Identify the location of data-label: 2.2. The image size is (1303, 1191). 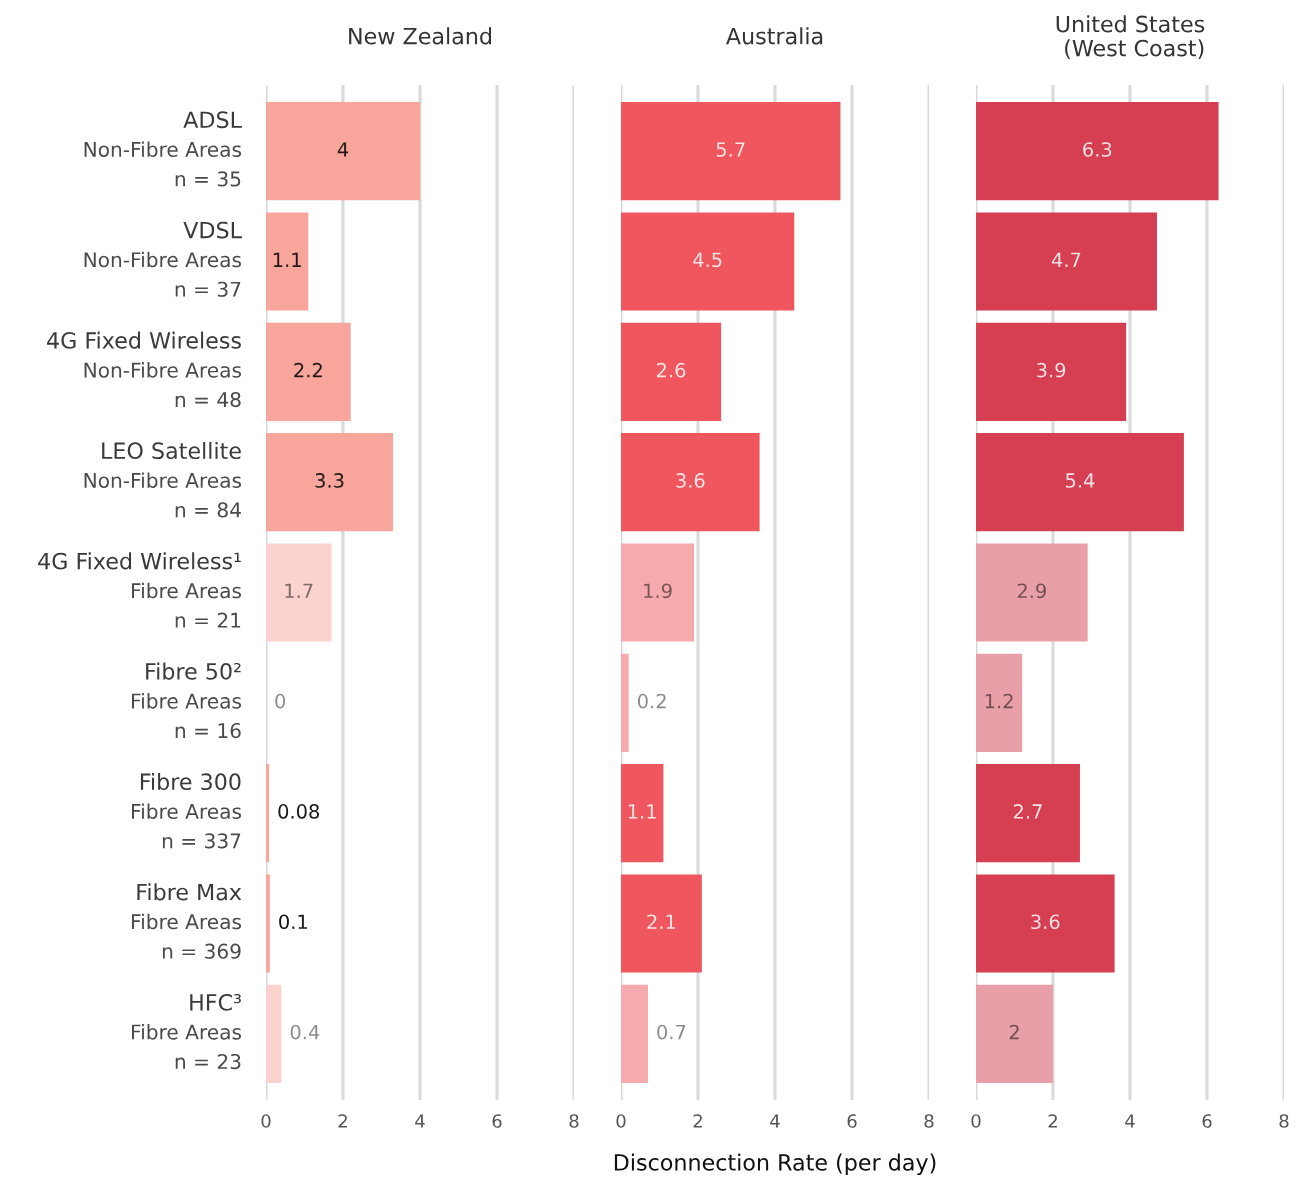
(308, 370).